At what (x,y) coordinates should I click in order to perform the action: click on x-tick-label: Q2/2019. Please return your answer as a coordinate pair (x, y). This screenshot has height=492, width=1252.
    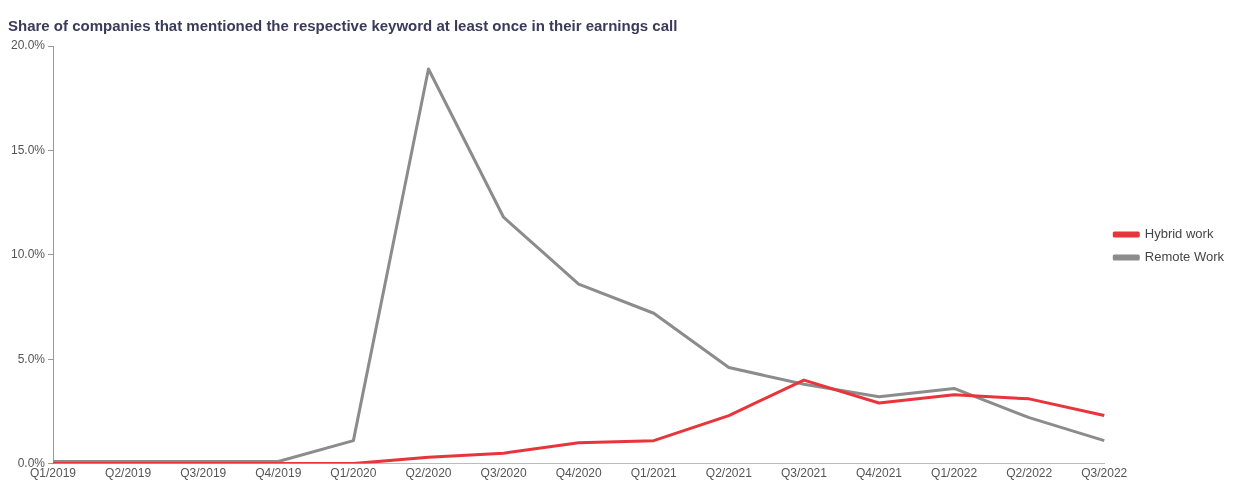
    Looking at the image, I should click on (128, 473).